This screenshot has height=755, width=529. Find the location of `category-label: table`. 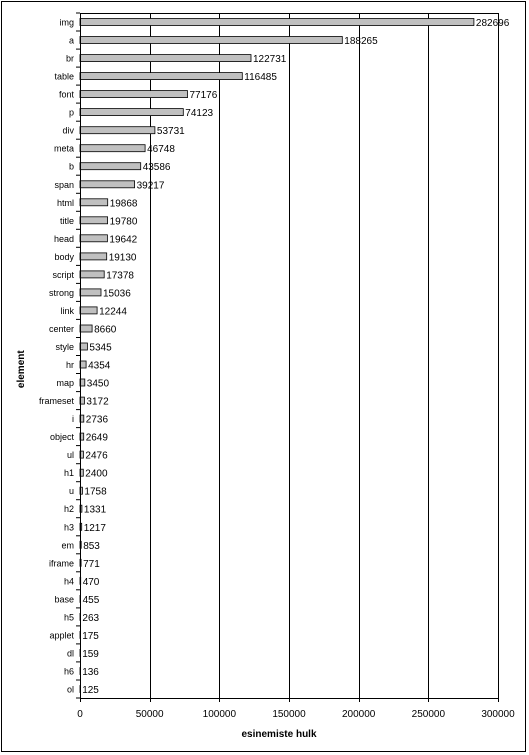

category-label: table is located at coordinates (64, 77).